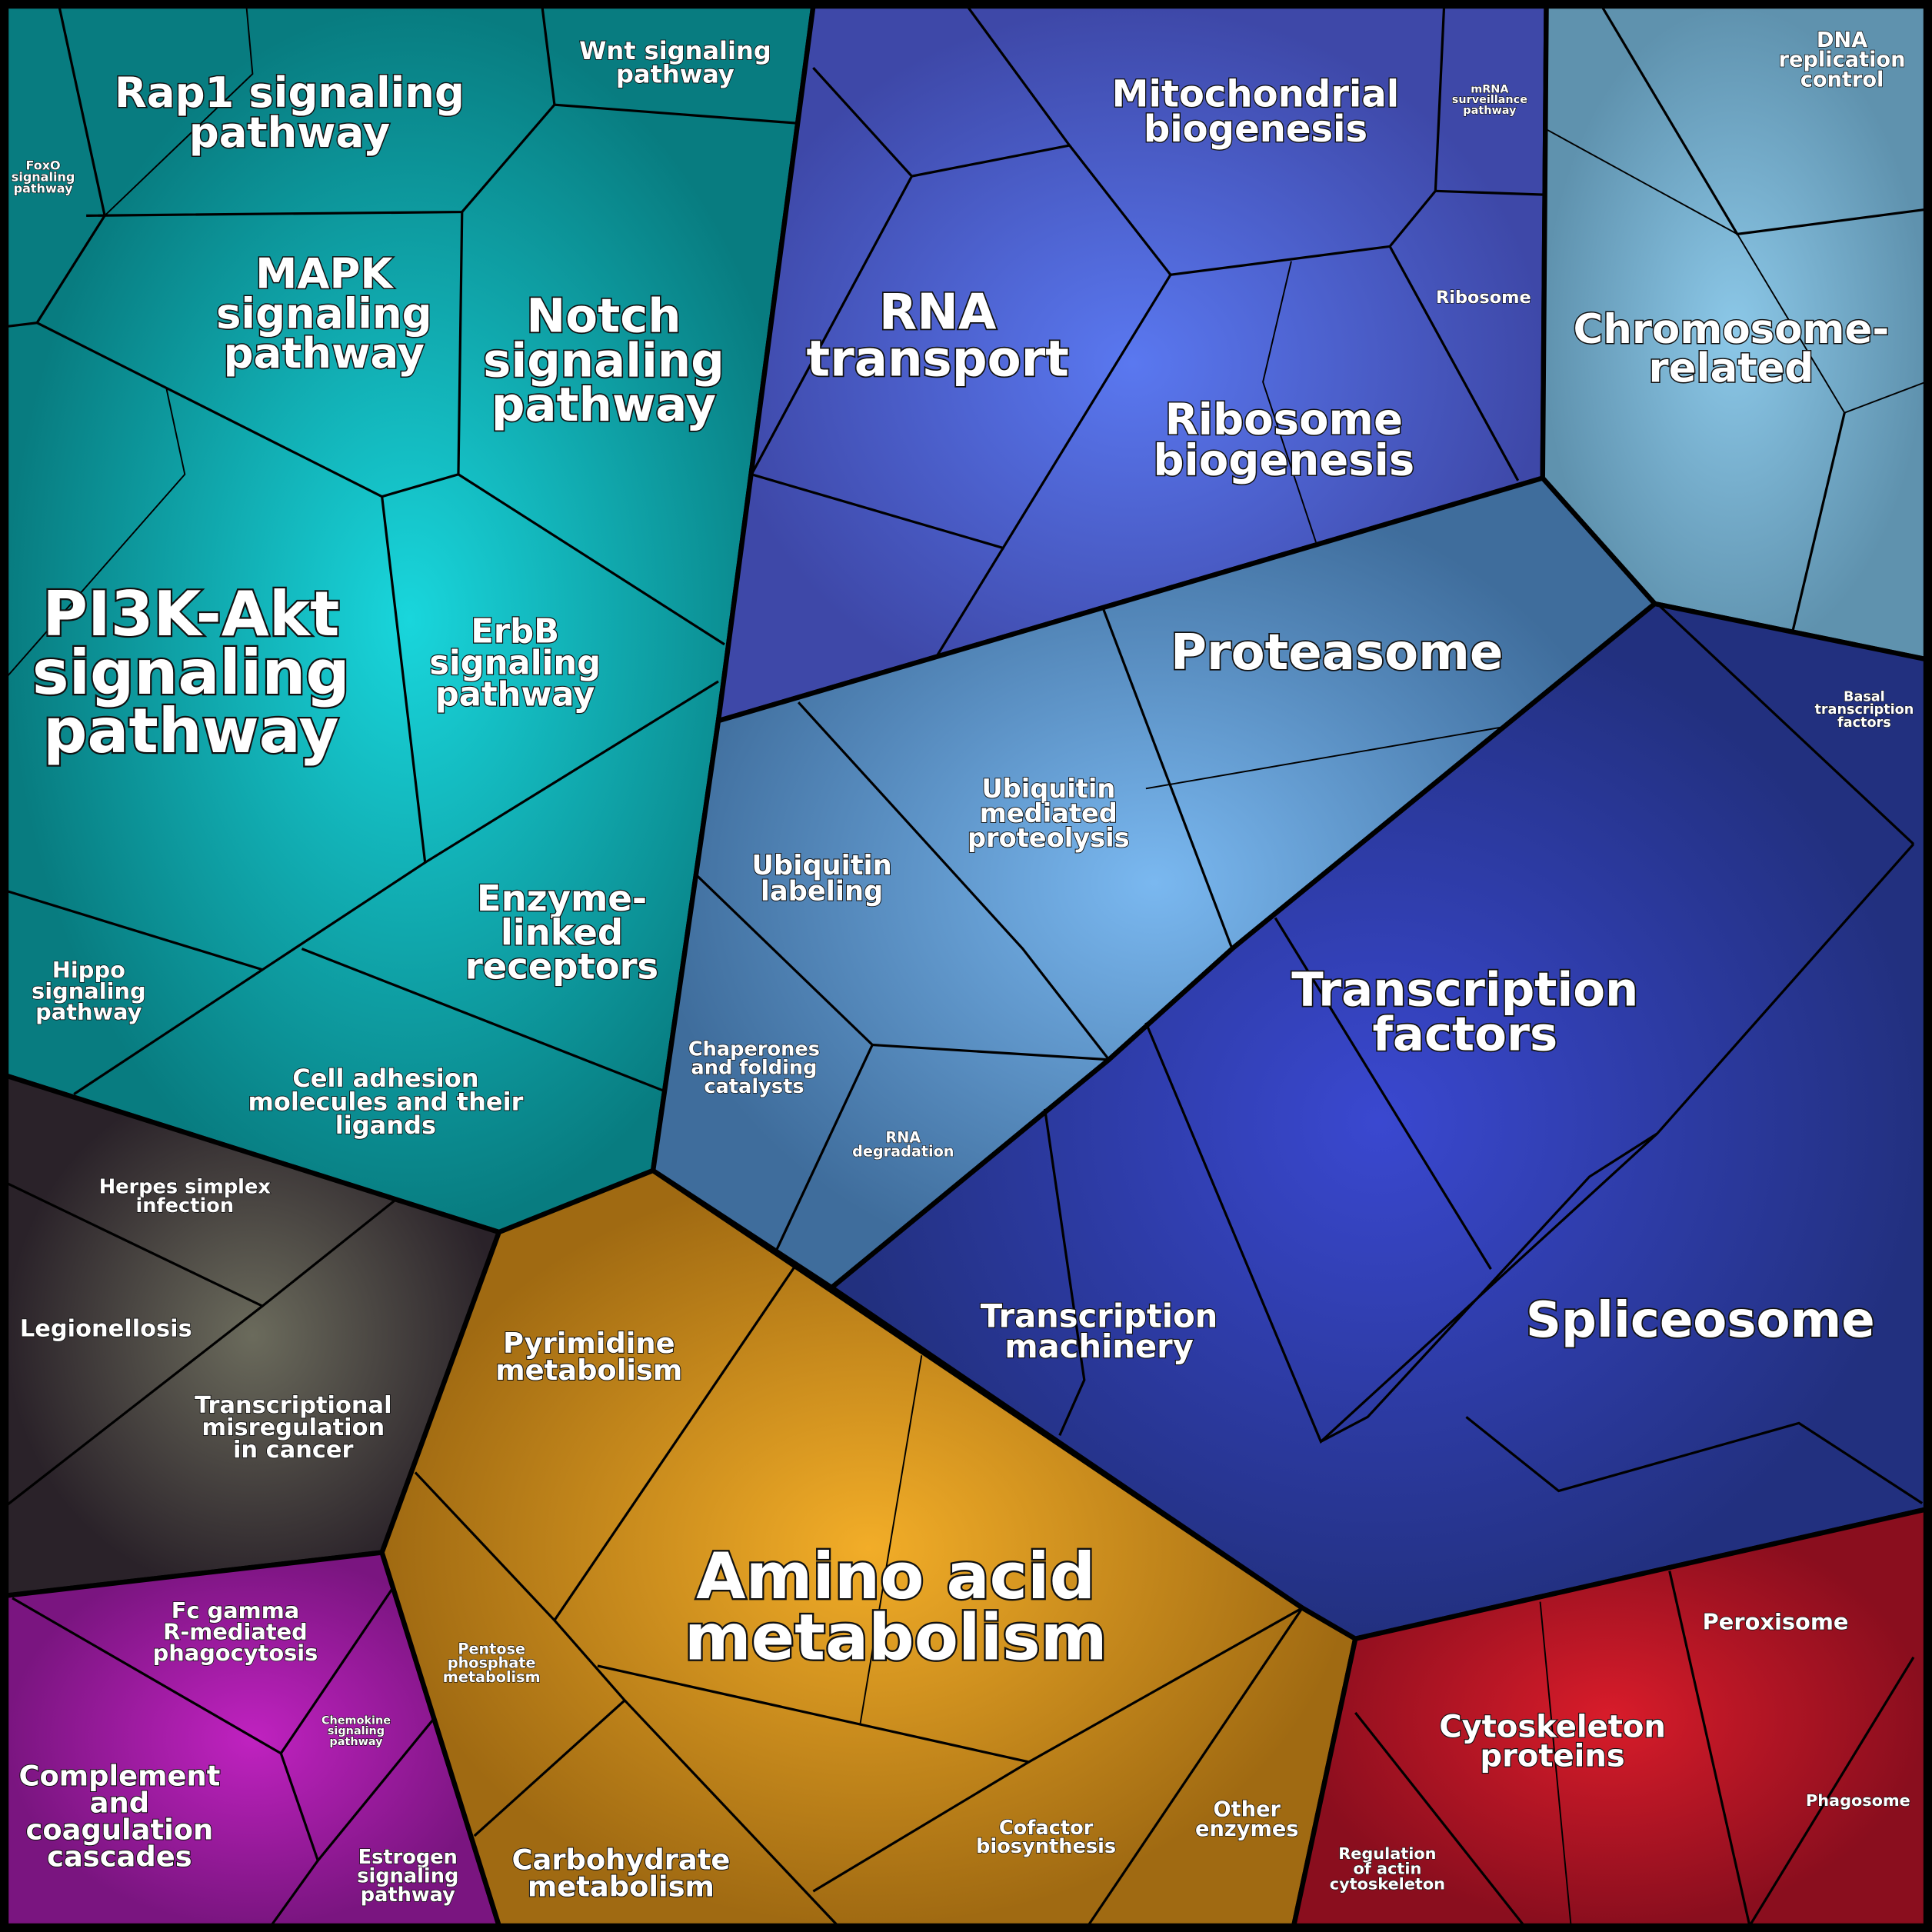  Describe the element at coordinates (1336, 653) in the screenshot. I see `label-proteasome: Proteasome` at that location.